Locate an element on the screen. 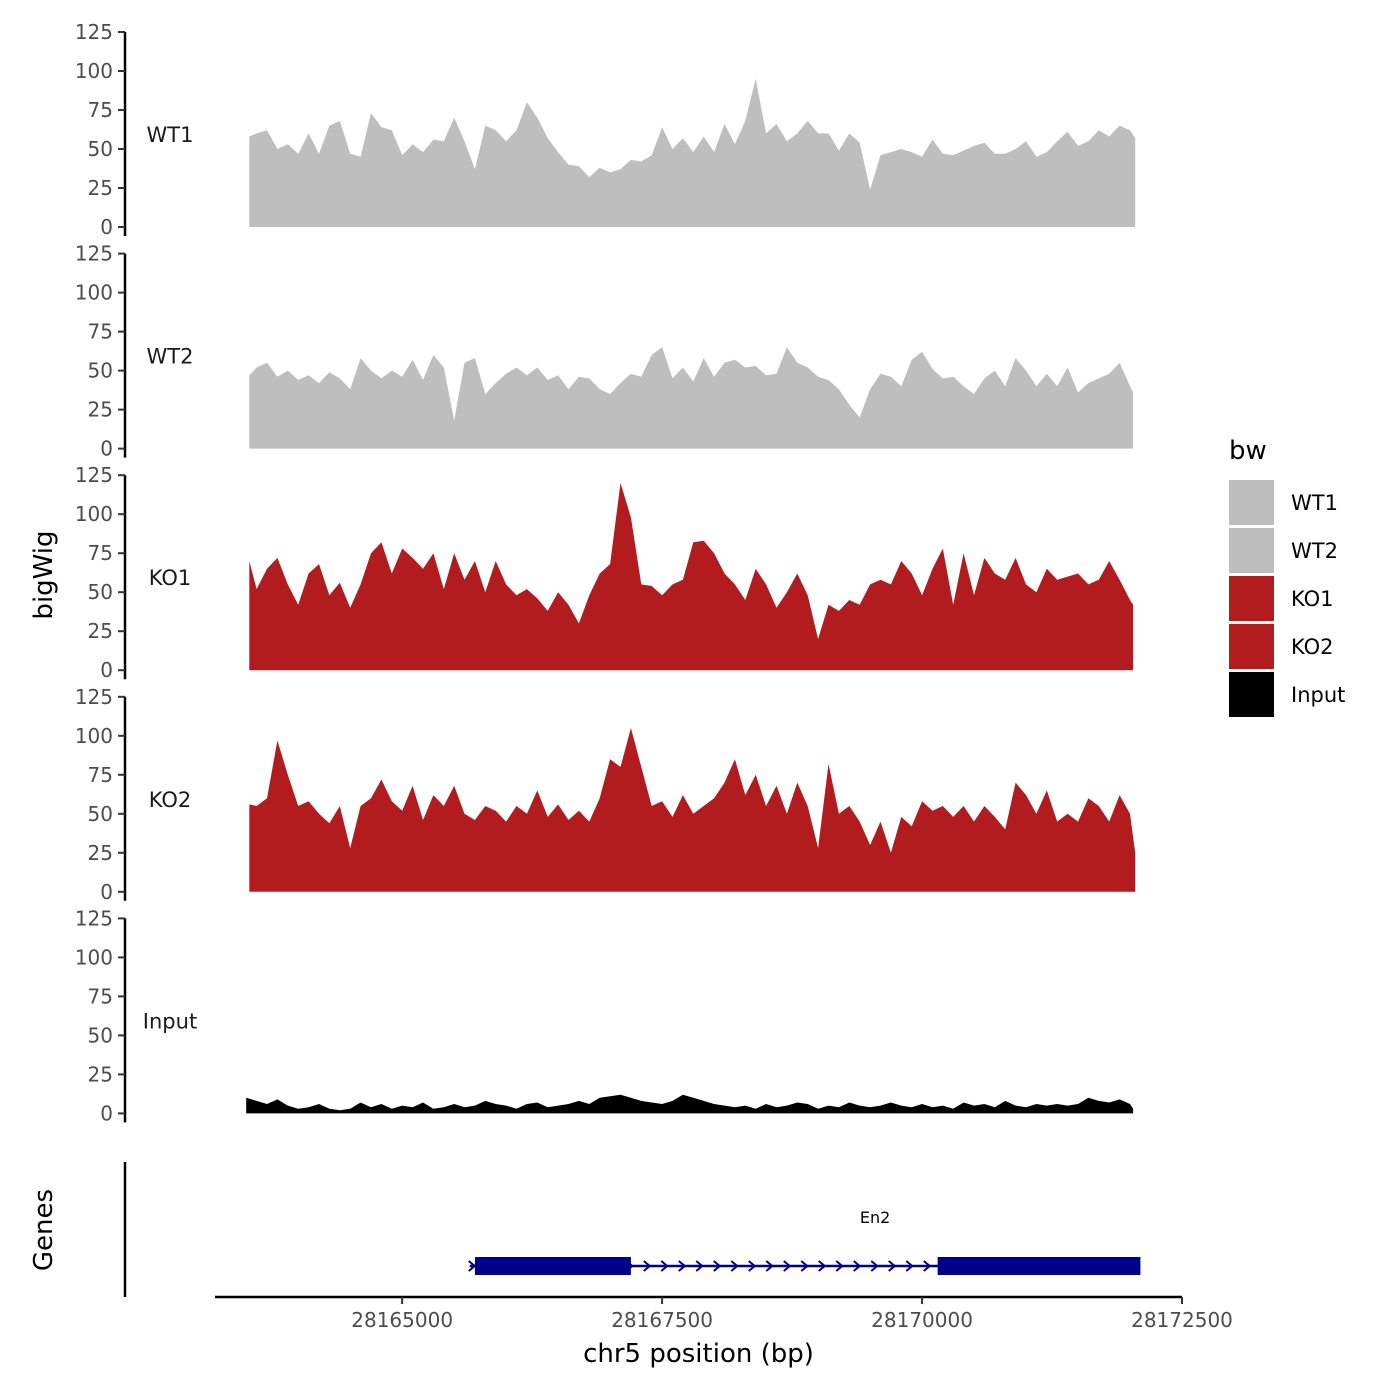  track-label-Input: Input is located at coordinates (170, 1021).